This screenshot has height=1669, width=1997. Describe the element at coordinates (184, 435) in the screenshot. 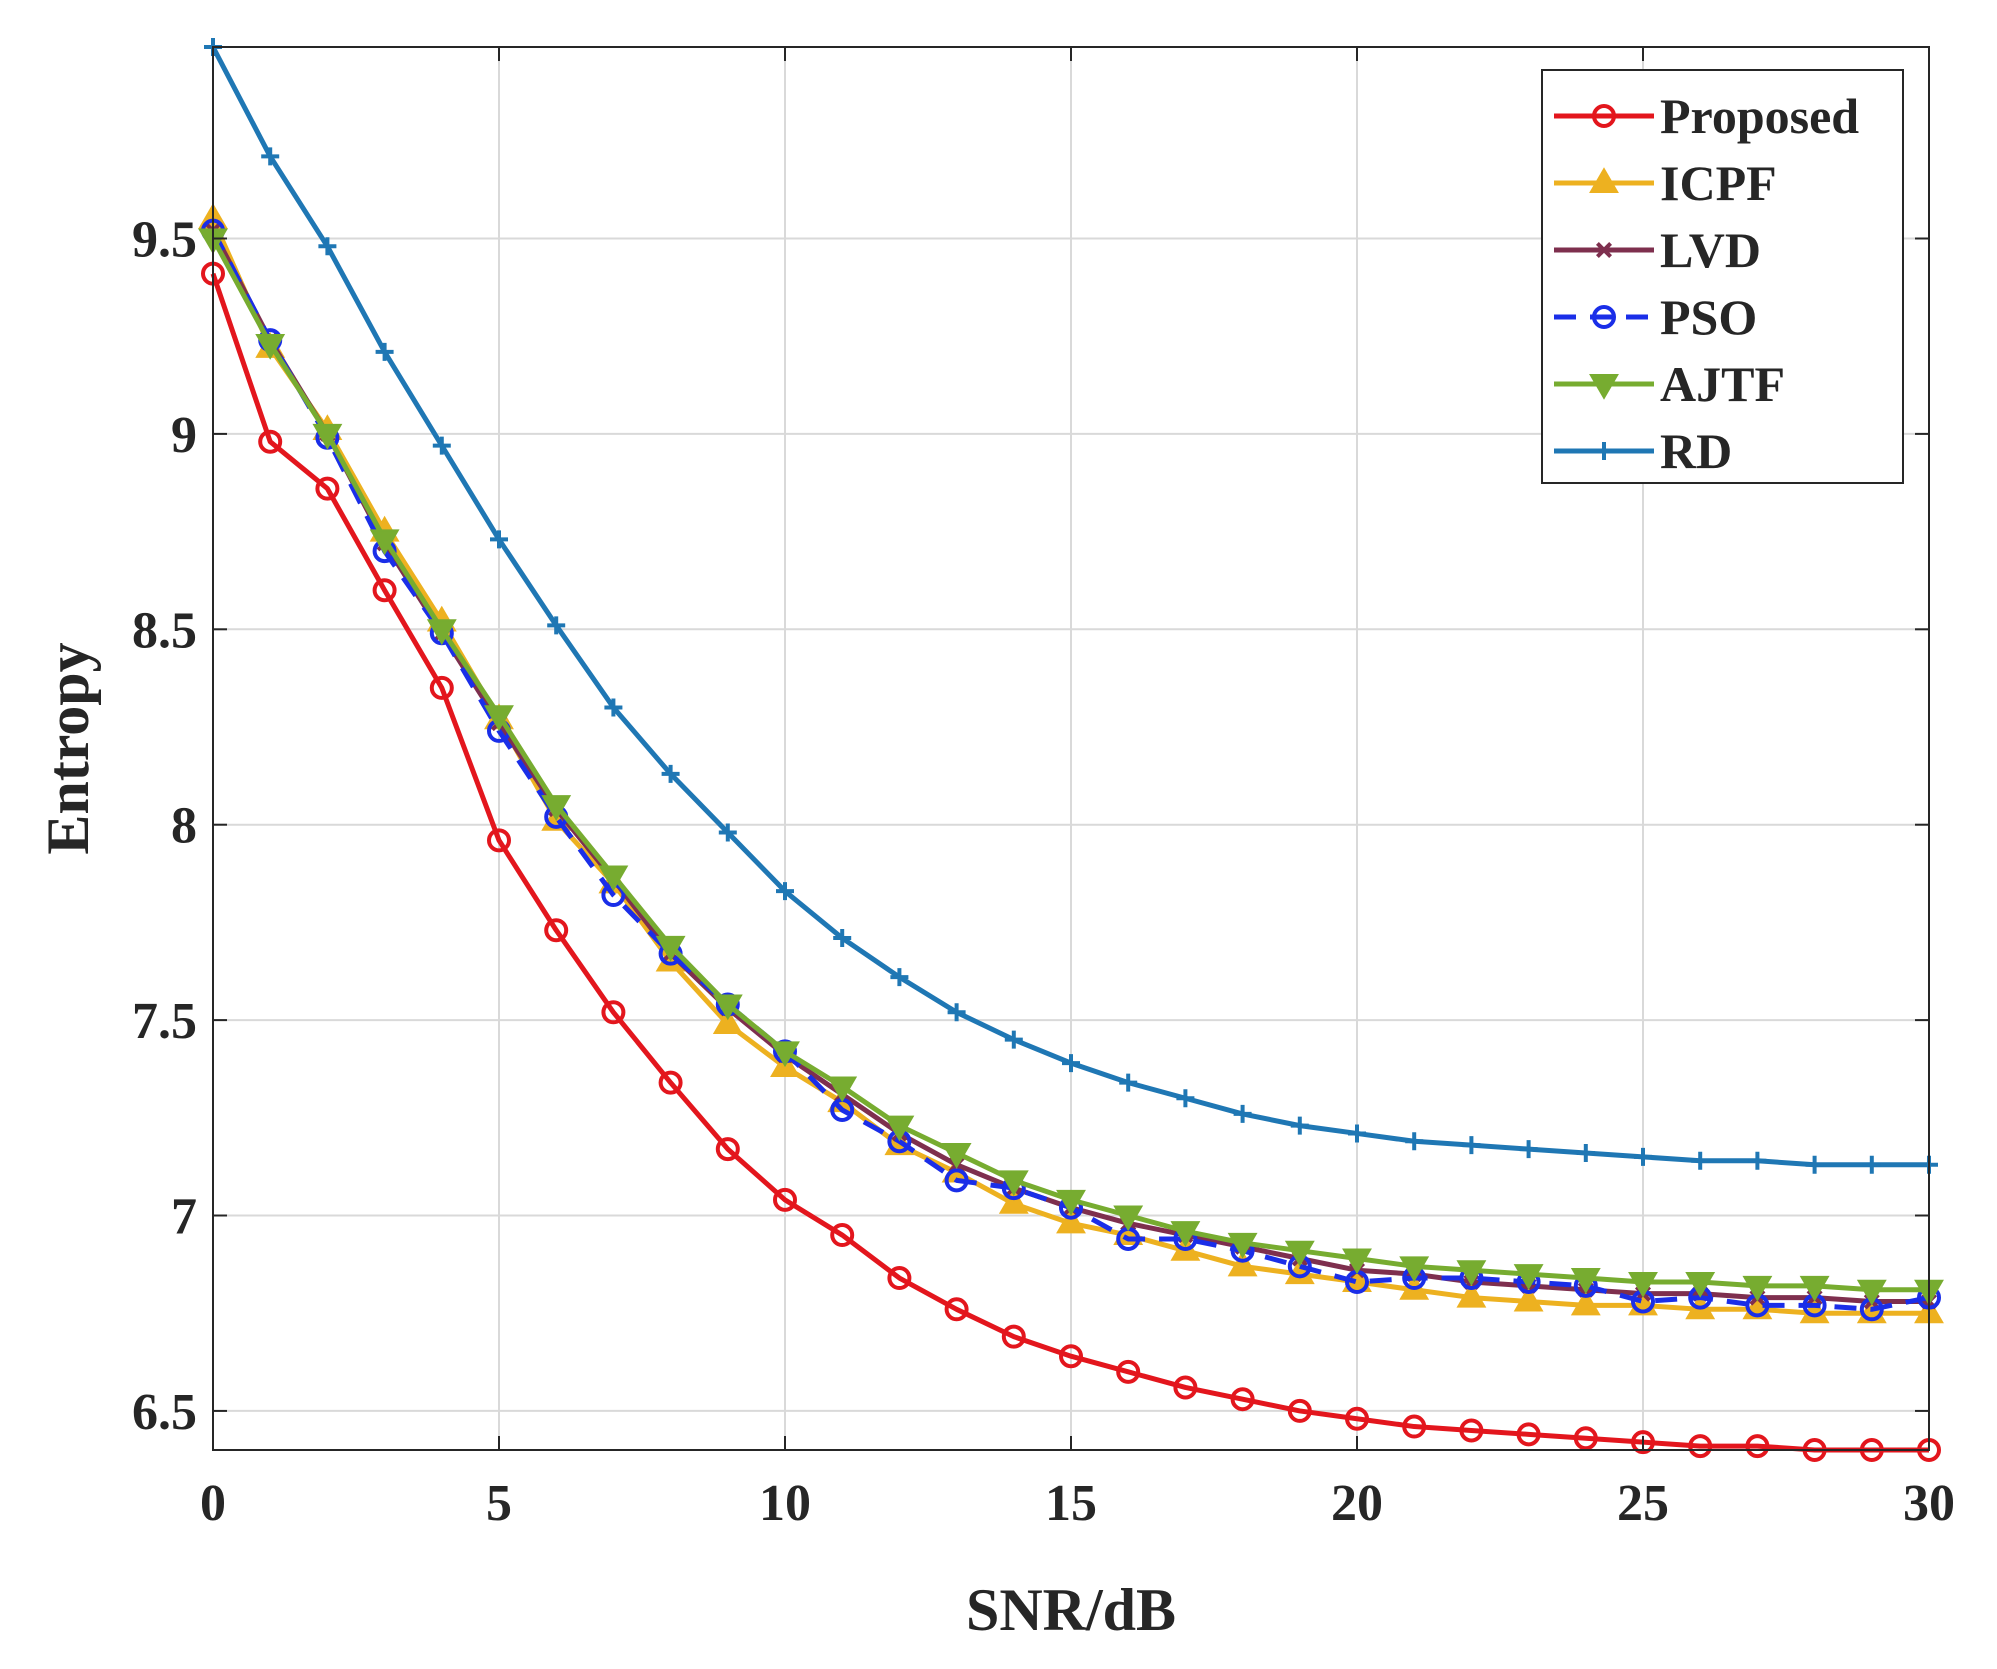

I see `y-tick-label: 9` at that location.